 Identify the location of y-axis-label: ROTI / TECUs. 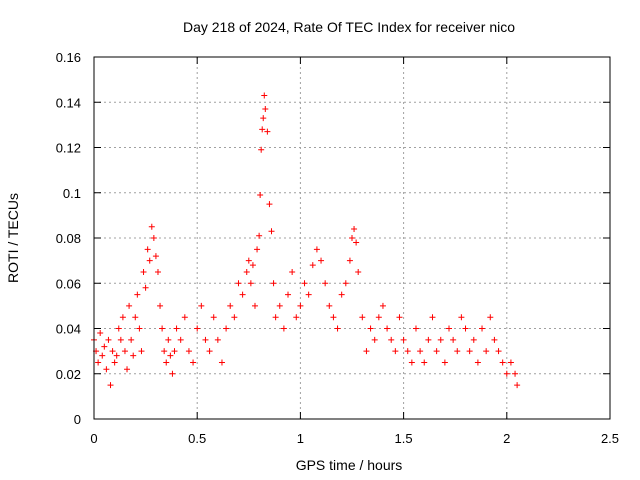
(13, 238).